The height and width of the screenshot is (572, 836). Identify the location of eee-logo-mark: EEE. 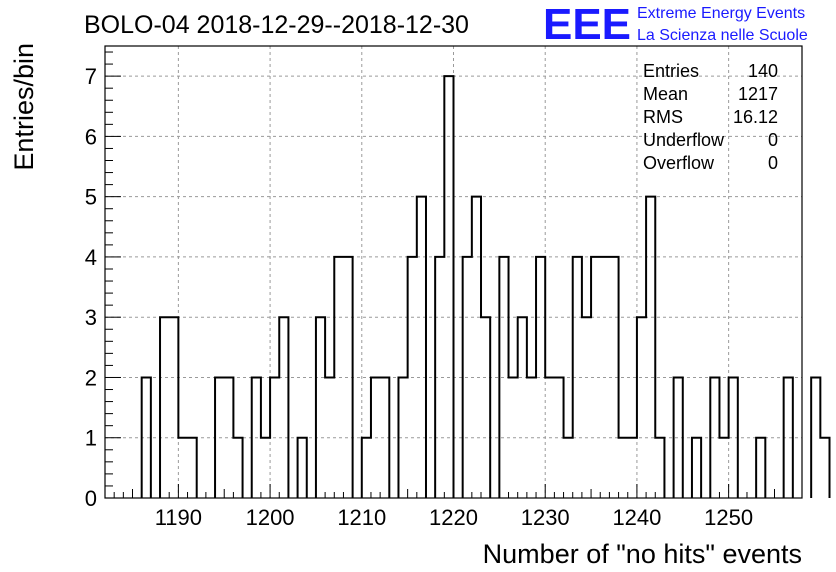
(587, 24).